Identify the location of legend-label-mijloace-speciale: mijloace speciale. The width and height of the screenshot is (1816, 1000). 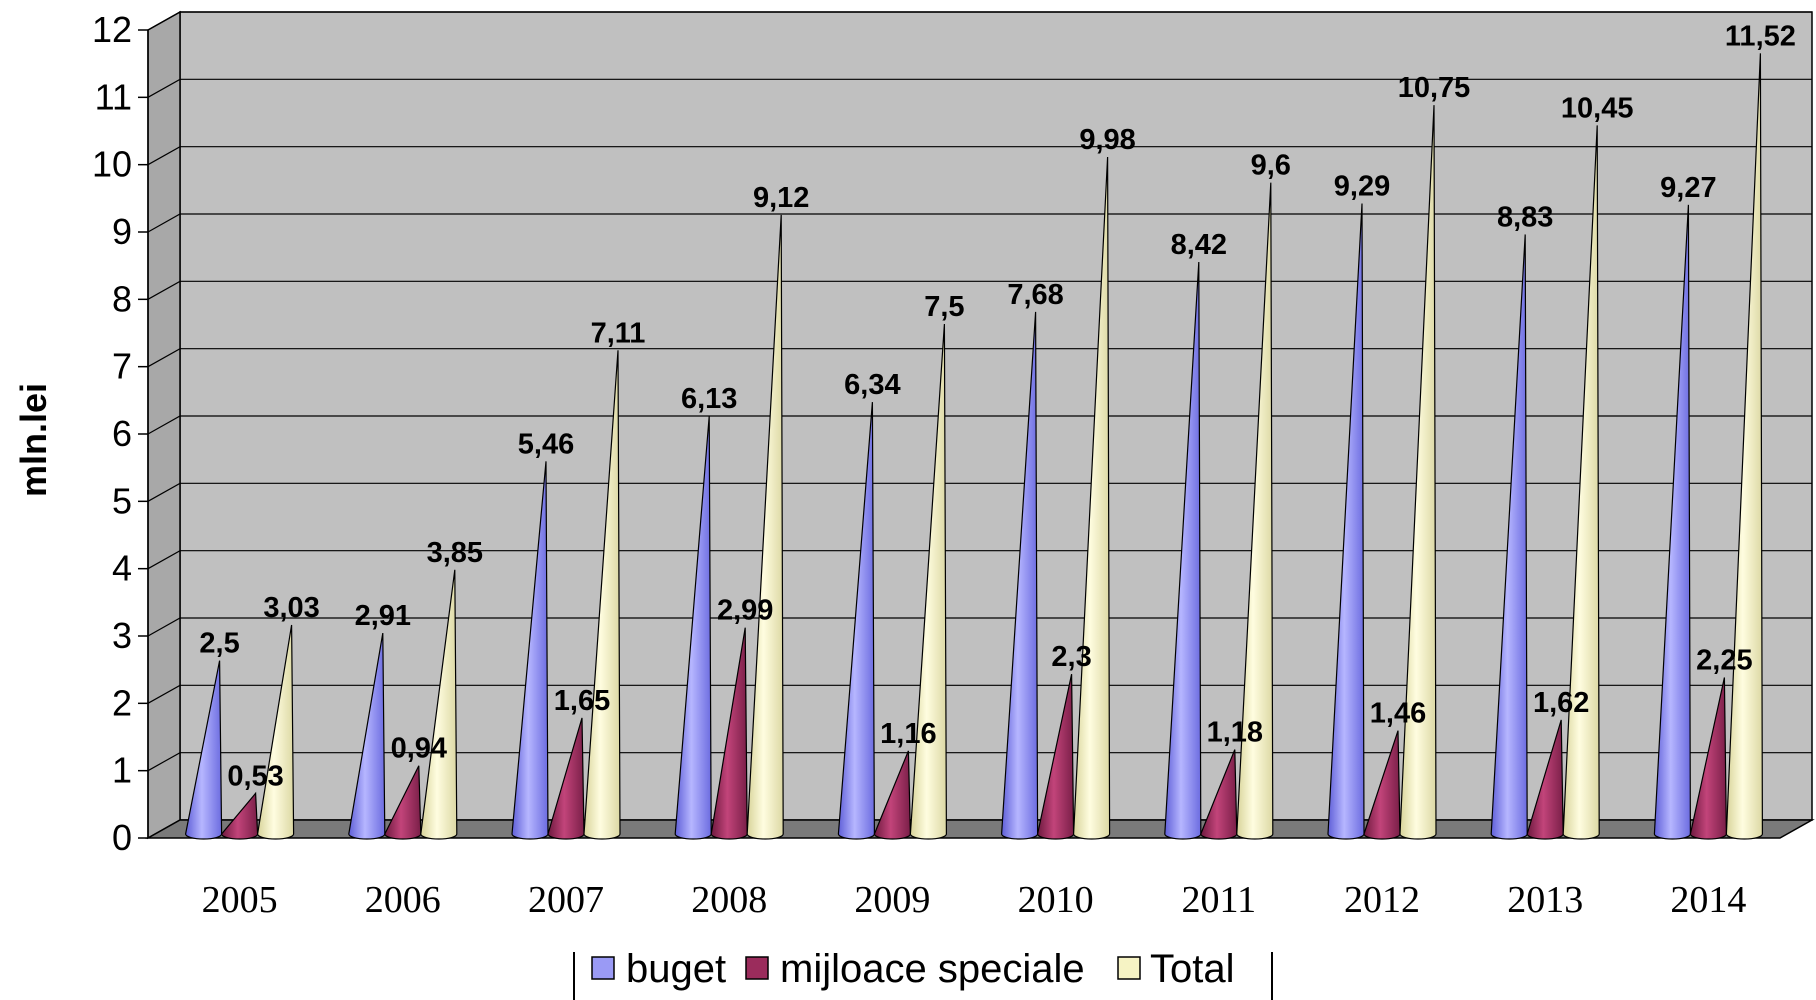
(932, 969).